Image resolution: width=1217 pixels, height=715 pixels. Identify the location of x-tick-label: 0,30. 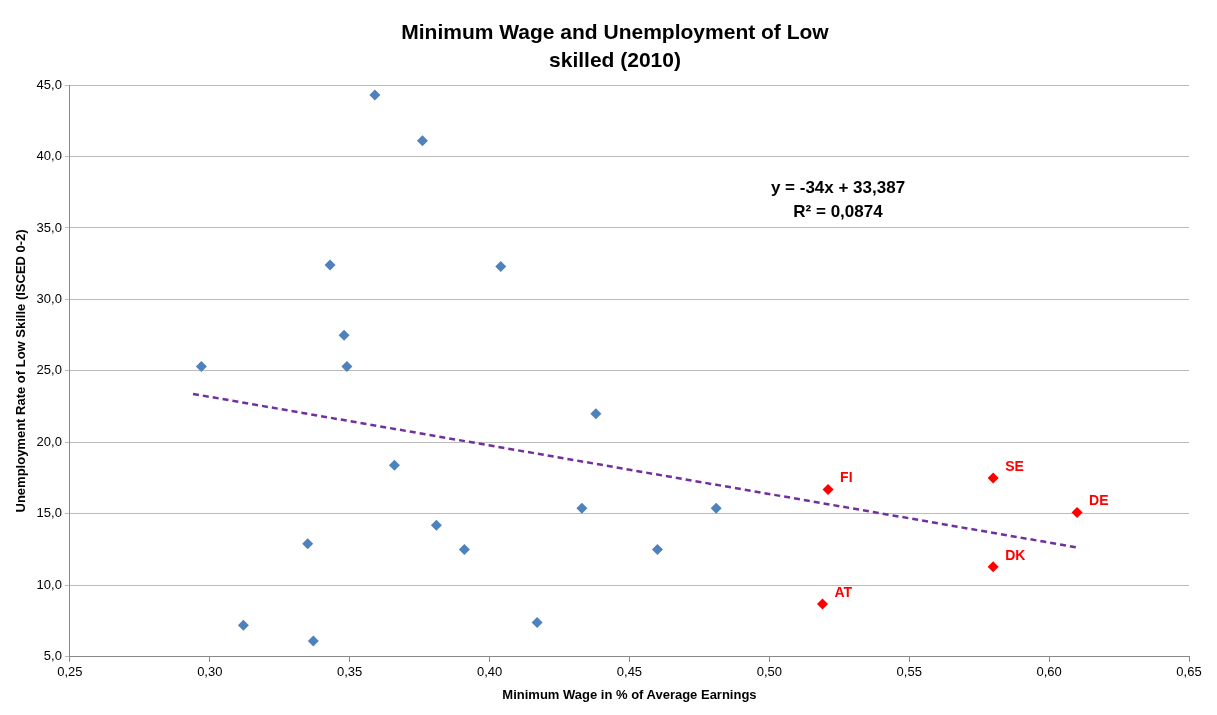
(210, 672).